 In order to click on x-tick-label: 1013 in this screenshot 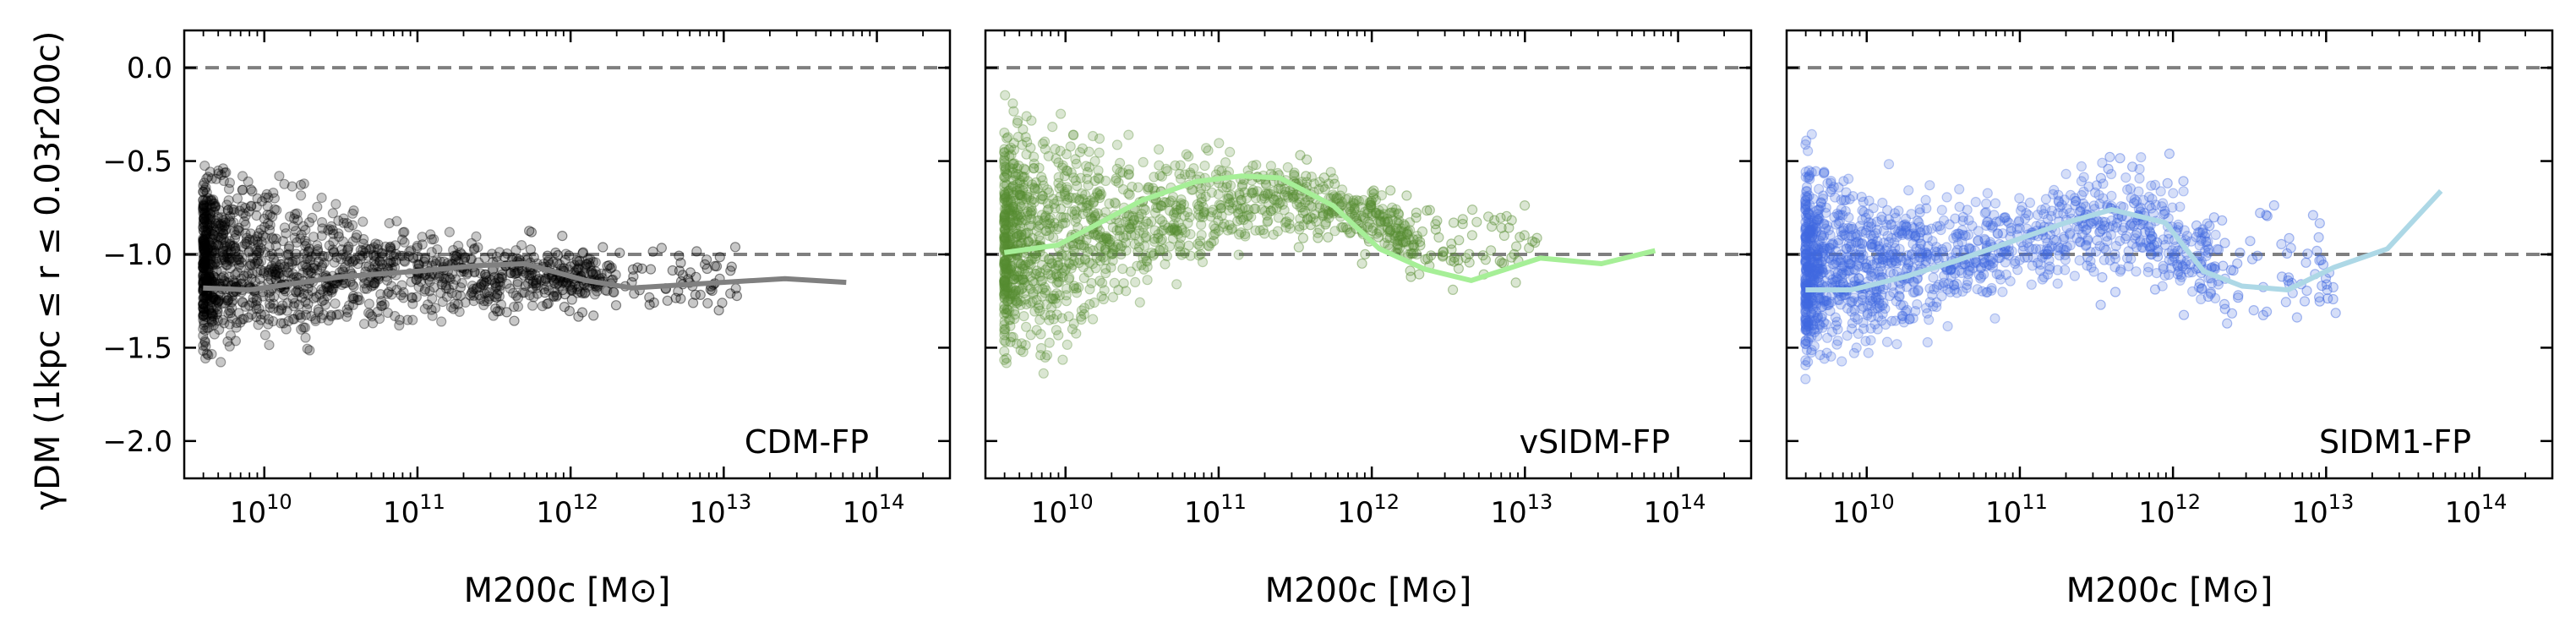, I will do `click(2322, 510)`.